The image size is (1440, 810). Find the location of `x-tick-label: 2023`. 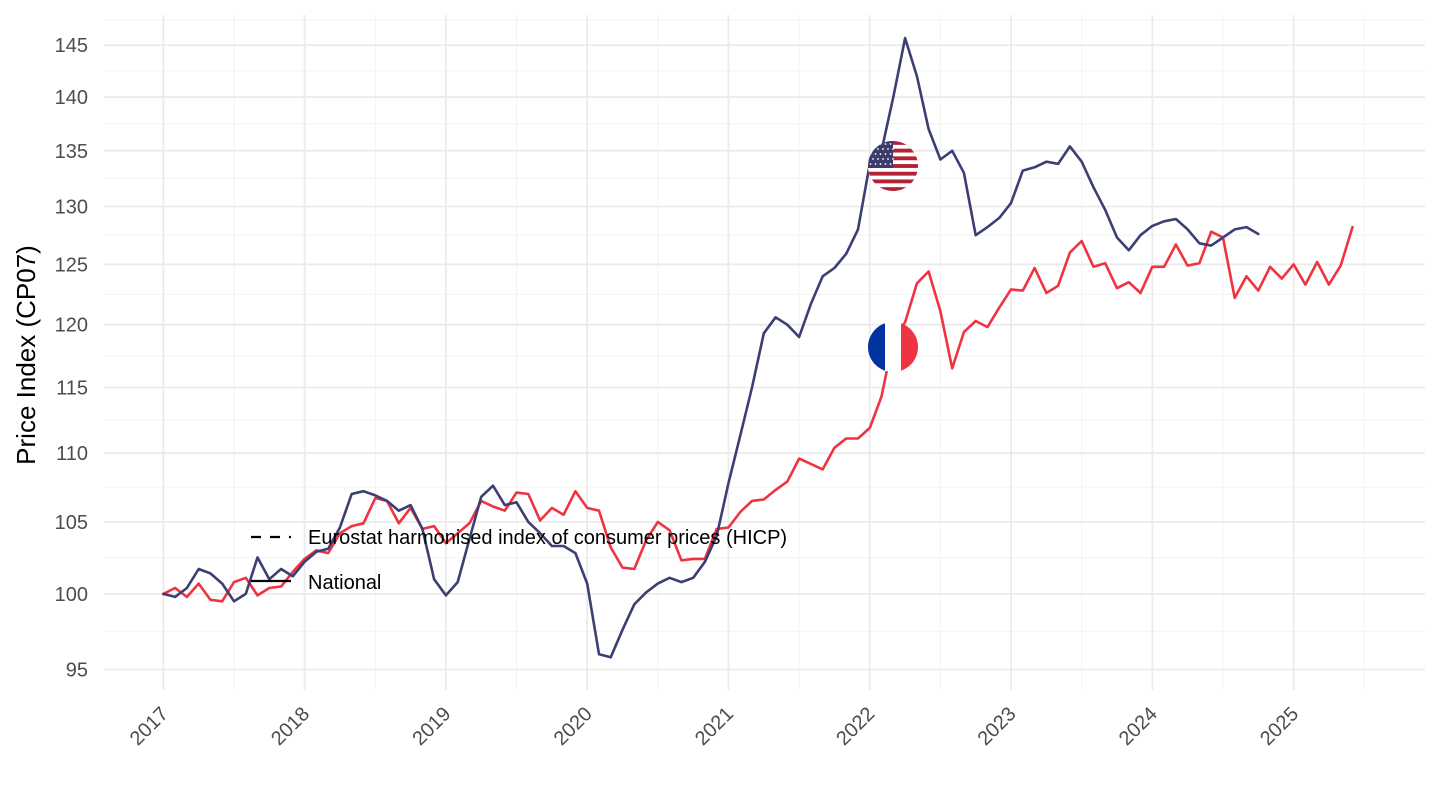

x-tick-label: 2023 is located at coordinates (997, 726).